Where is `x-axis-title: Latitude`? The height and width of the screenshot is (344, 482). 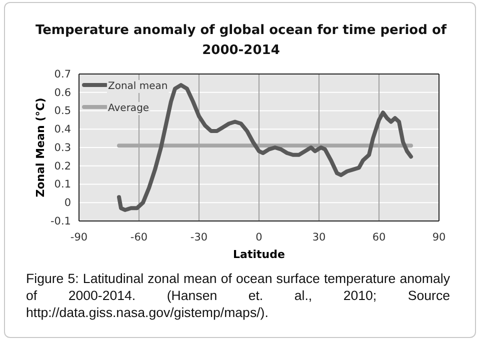
x-axis-title: Latitude is located at coordinates (259, 254).